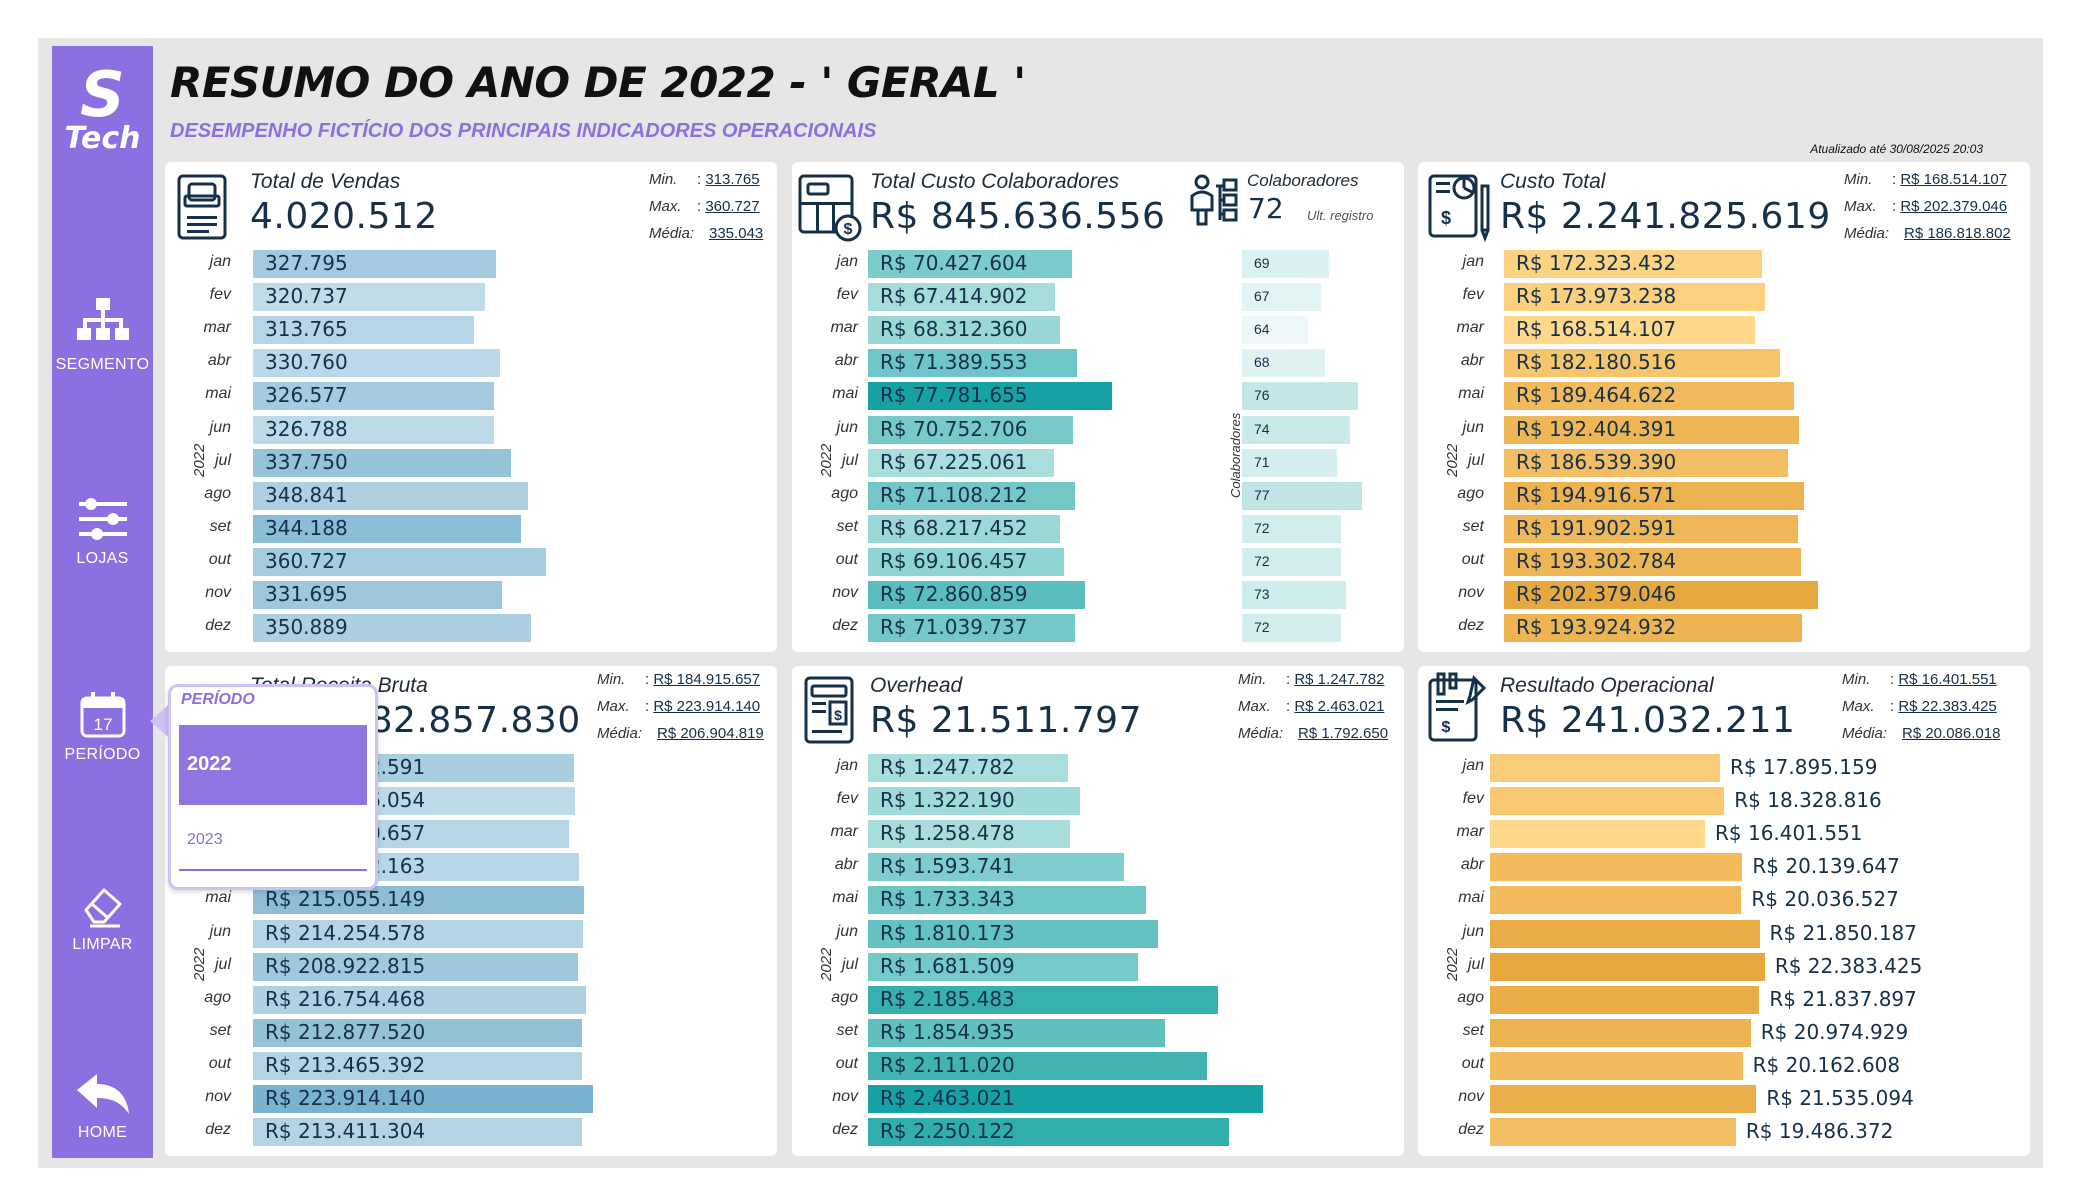 The height and width of the screenshot is (1200, 2075). Describe the element at coordinates (947, 1064) in the screenshot. I see `bar-value-label: R$ 2.111.020` at that location.